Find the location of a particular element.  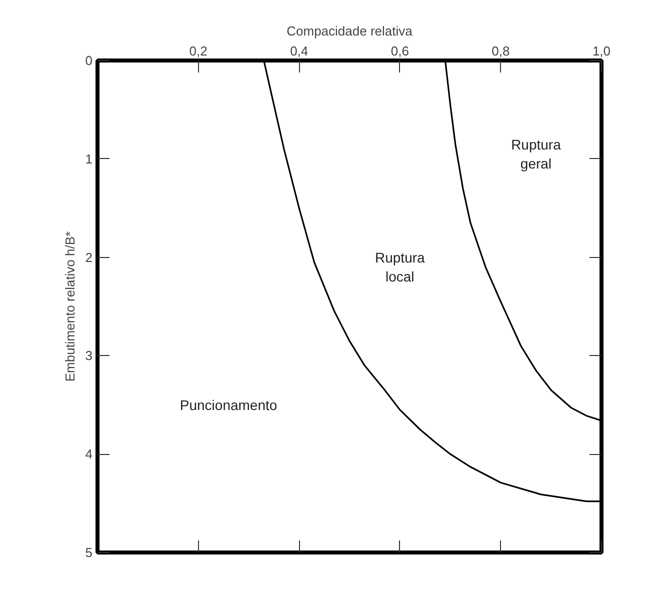

x-tick-label: 0,4 is located at coordinates (299, 51).